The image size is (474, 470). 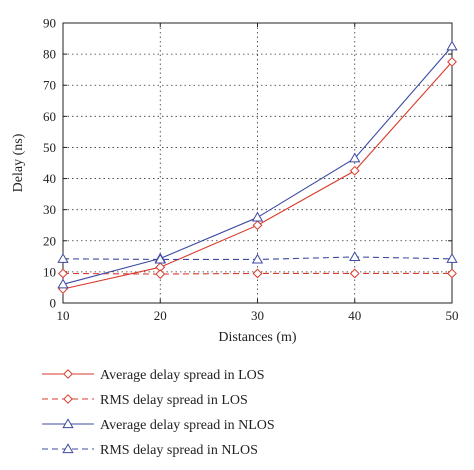 I want to click on y-tick-label: 20, so click(x=49, y=240).